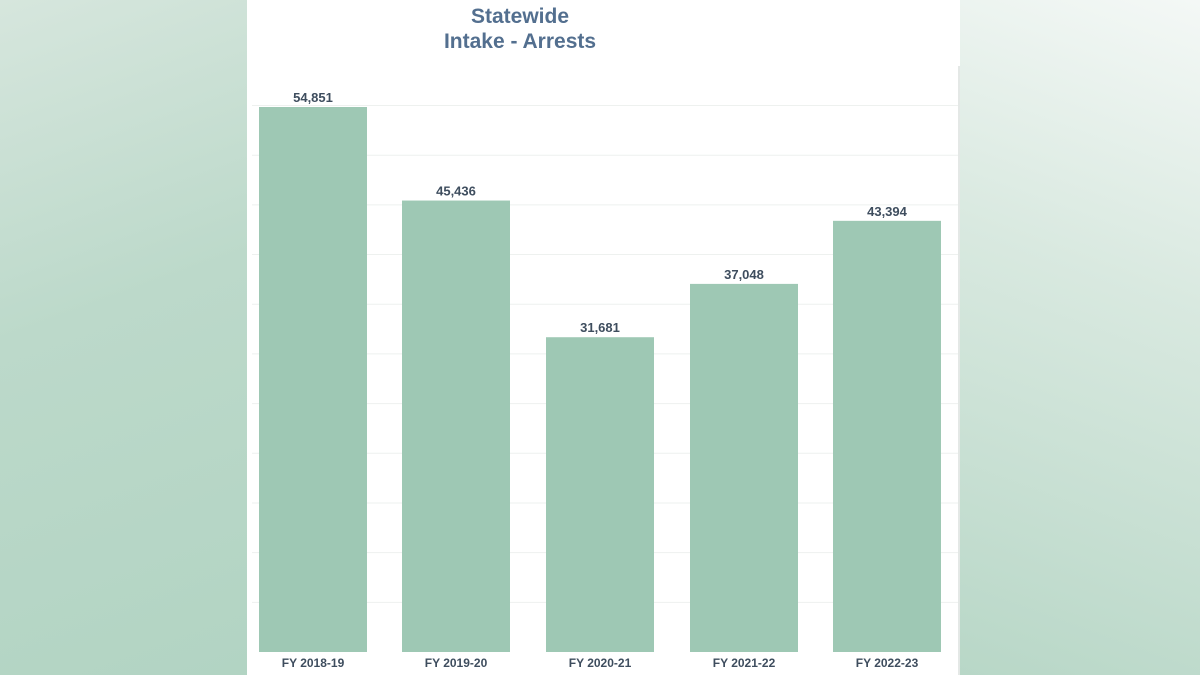 The height and width of the screenshot is (675, 1200). What do you see at coordinates (887, 211) in the screenshot?
I see `data-label: 43,394` at bounding box center [887, 211].